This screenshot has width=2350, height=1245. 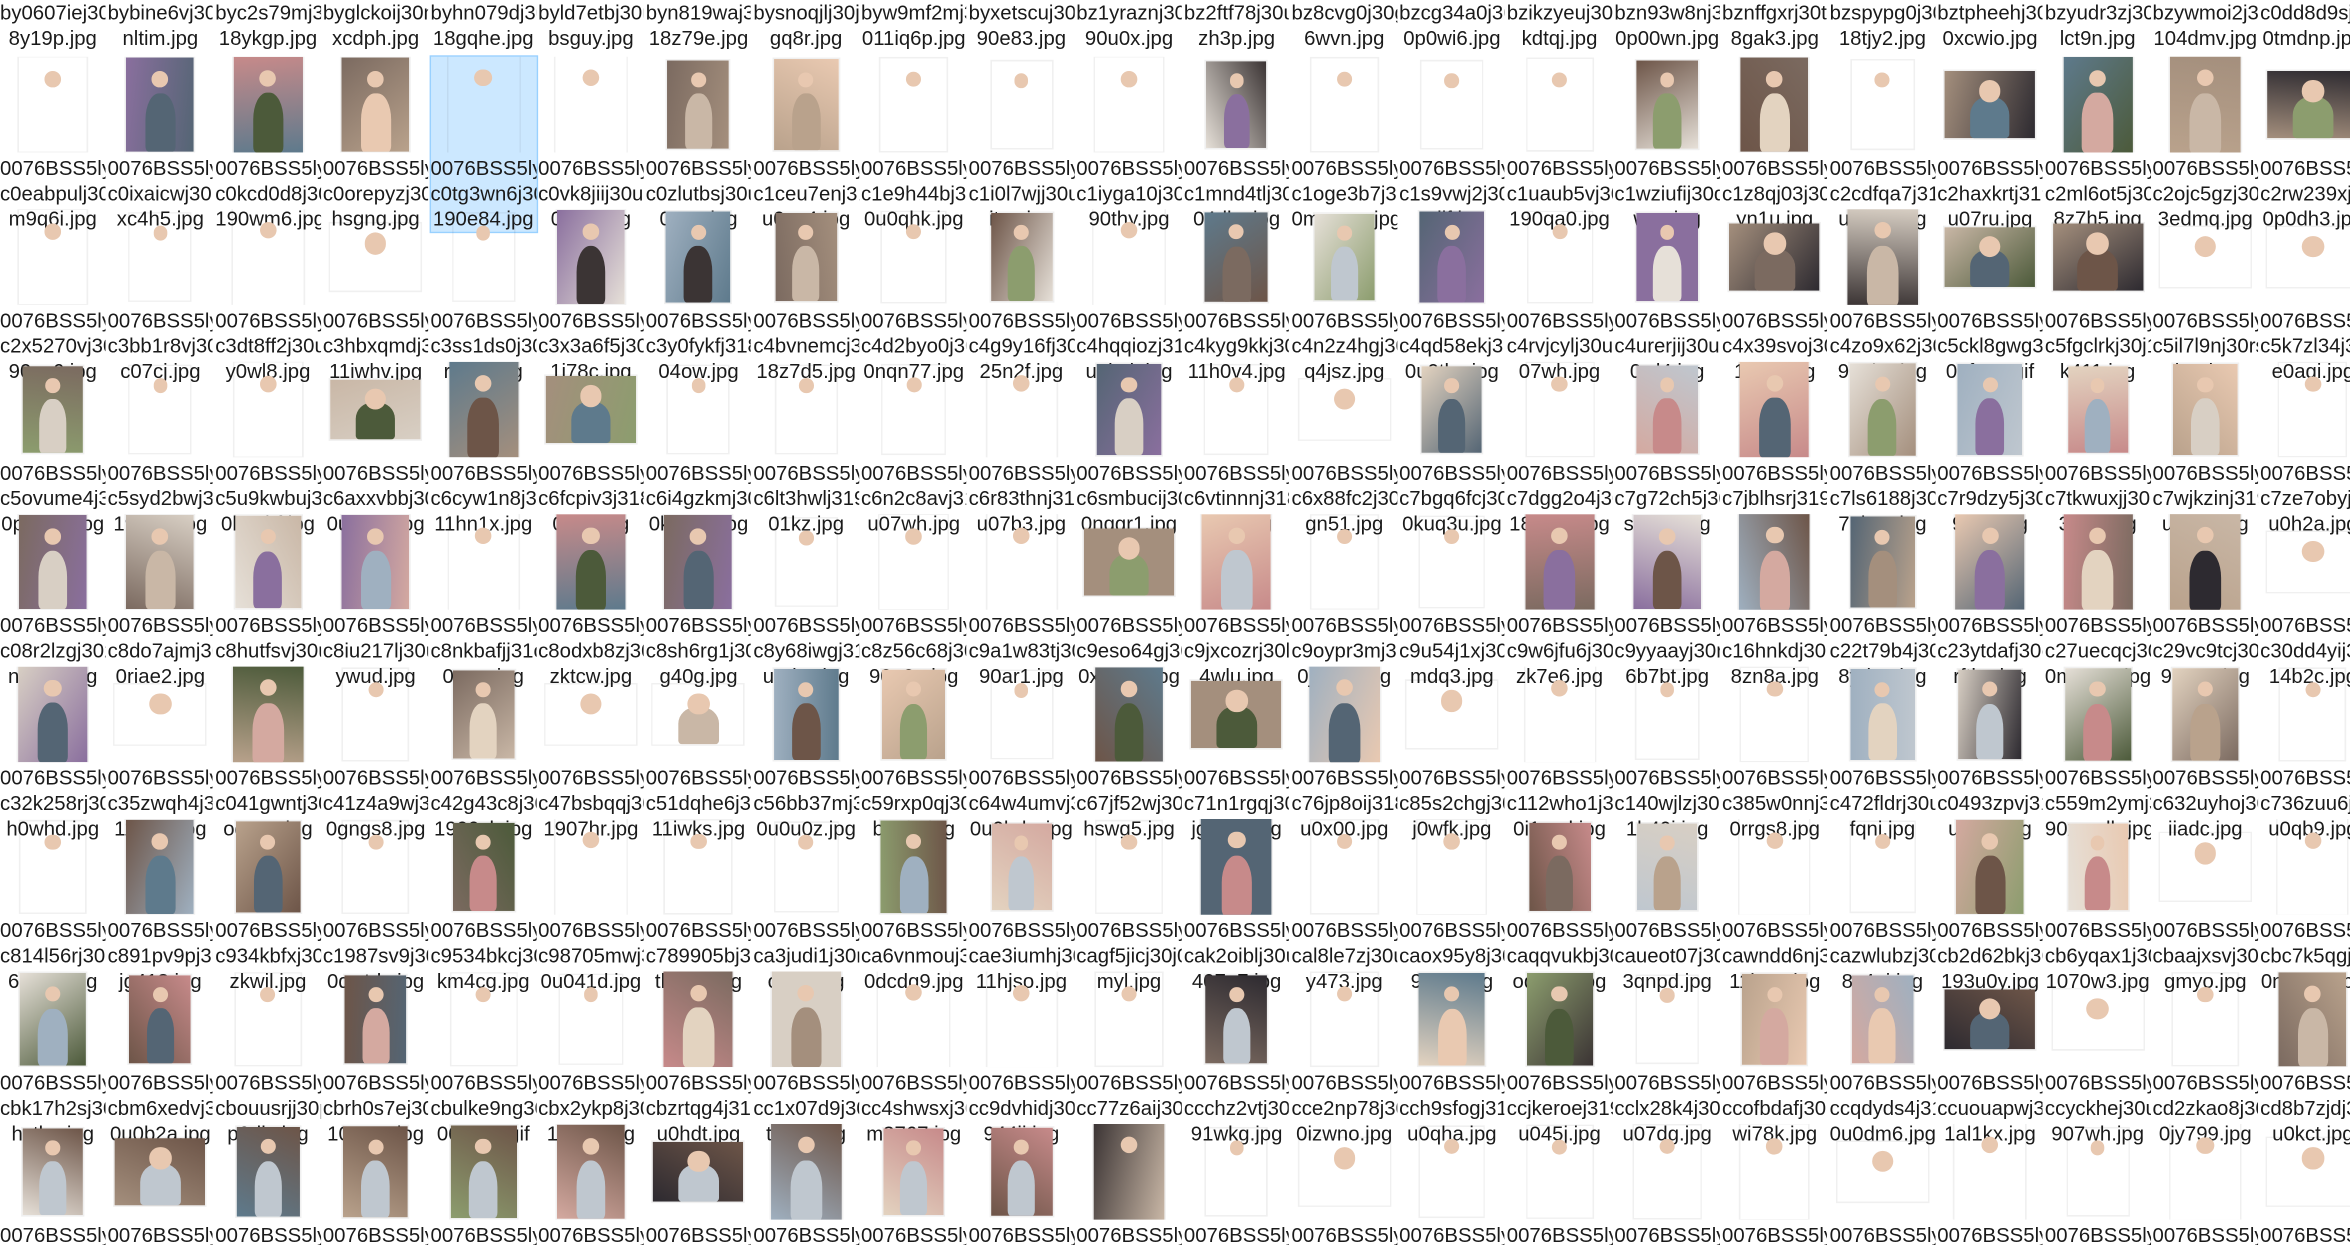 I want to click on file-item: 0076BSS5ly1gdc7r9dzy5j30u0190djj.jpg, so click(x=1990, y=449).